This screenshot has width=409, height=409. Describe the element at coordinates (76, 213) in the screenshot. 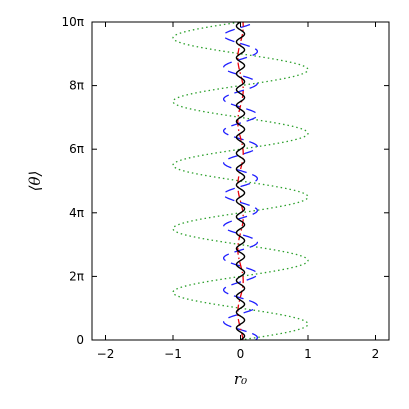

I see `y-tick-label: 4π` at that location.